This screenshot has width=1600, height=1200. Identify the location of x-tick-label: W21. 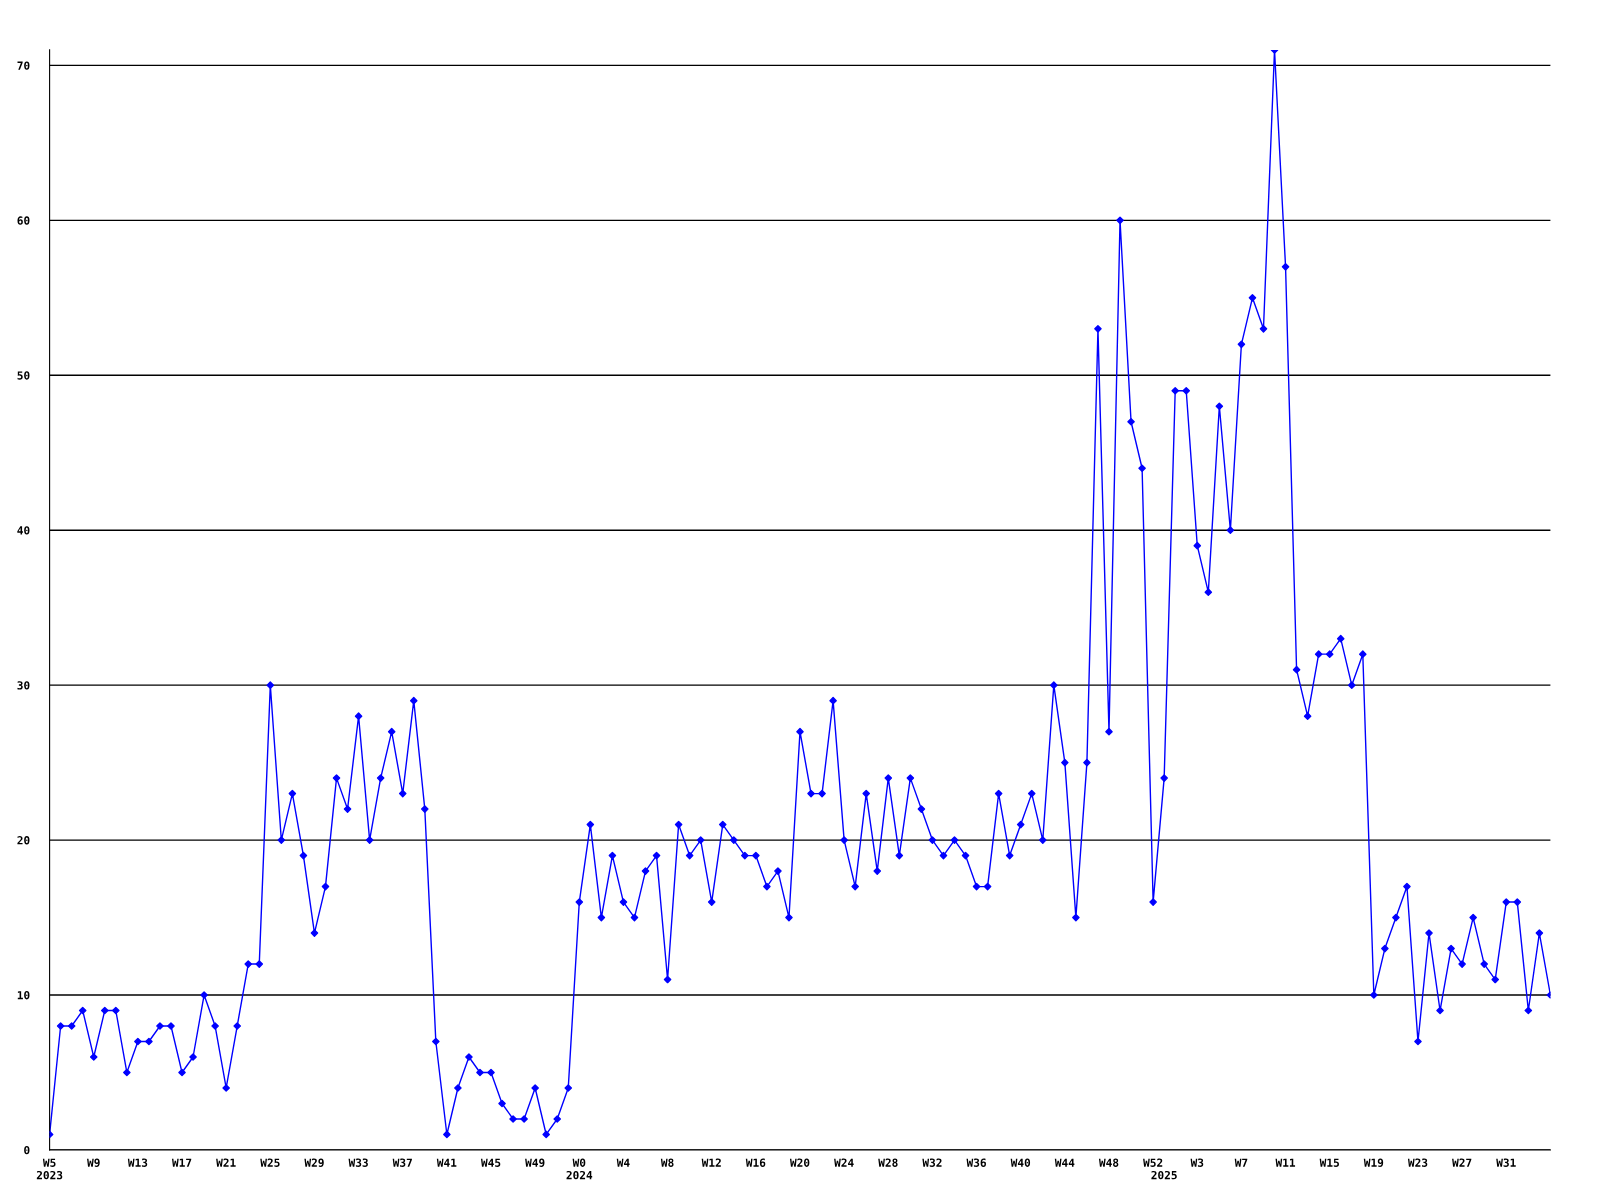
(226, 1162).